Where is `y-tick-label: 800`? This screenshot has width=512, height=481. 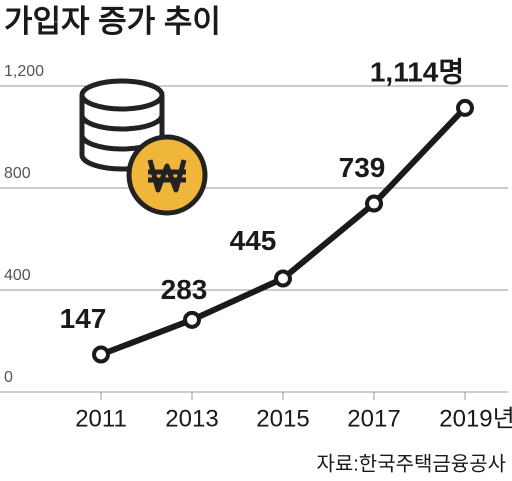
y-tick-label: 800 is located at coordinates (17, 173).